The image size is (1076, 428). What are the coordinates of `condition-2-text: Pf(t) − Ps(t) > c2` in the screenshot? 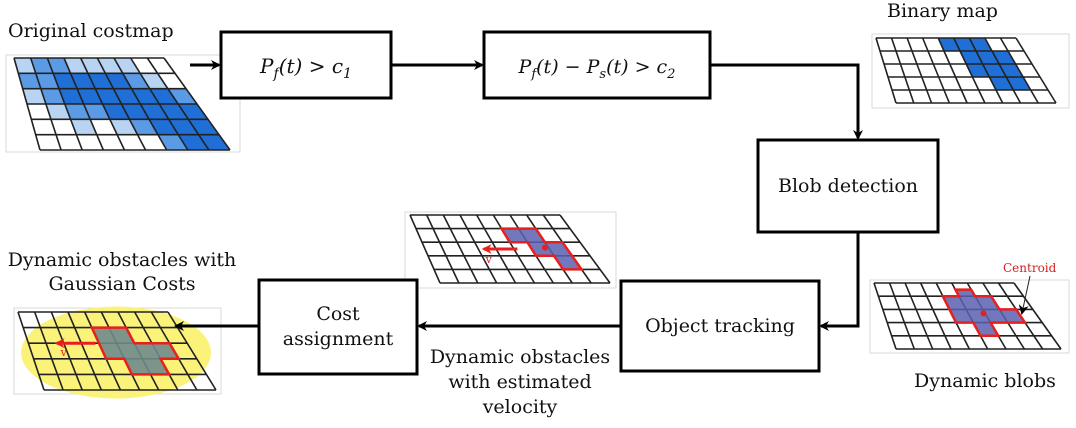 It's located at (597, 69).